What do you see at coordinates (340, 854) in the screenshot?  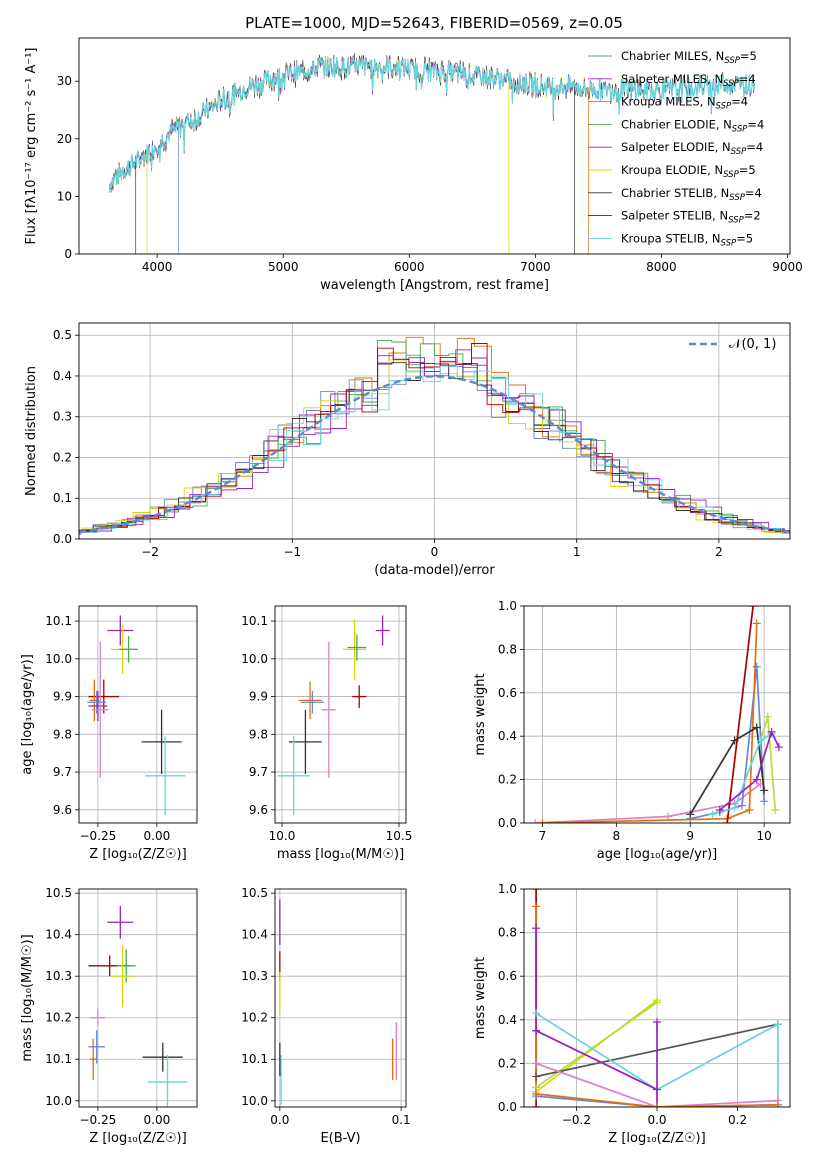 I see `x-axis-label: mass [log₁₀(M/M☉)]` at bounding box center [340, 854].